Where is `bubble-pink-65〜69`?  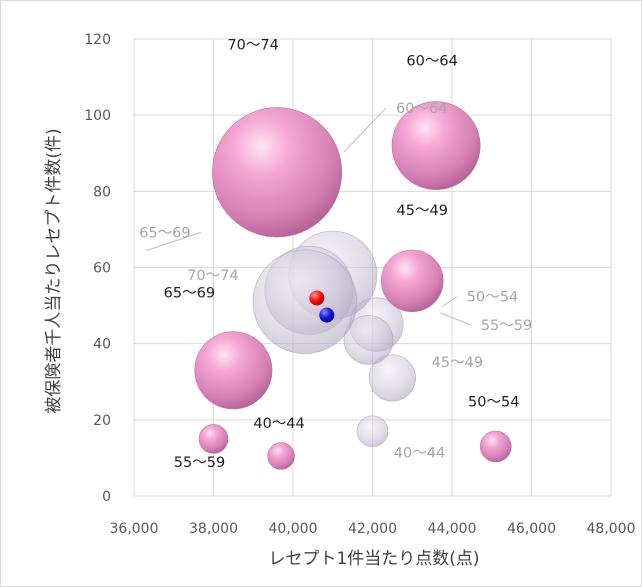 bubble-pink-65〜69 is located at coordinates (233, 370).